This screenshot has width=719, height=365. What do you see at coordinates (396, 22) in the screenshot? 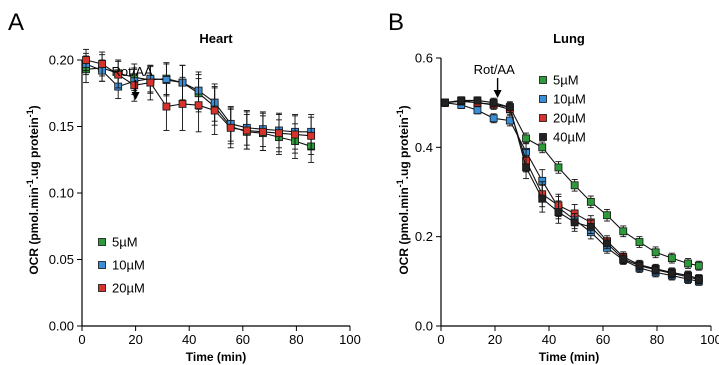
I see `panel-letter-b: B` at bounding box center [396, 22].